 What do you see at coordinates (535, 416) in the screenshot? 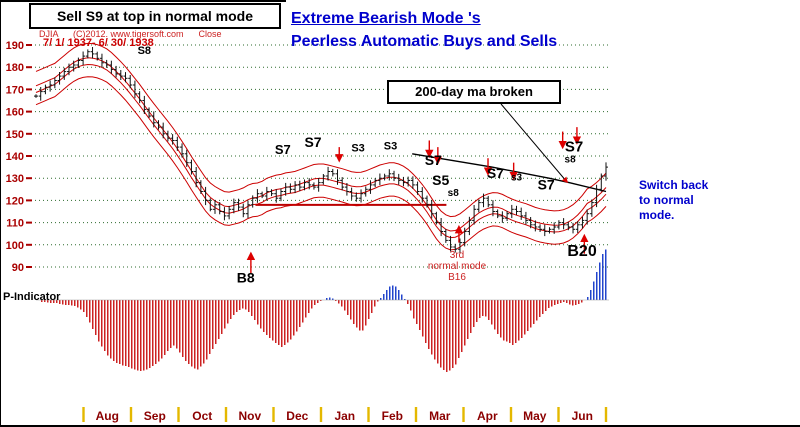
I see `month-label: May` at bounding box center [535, 416].